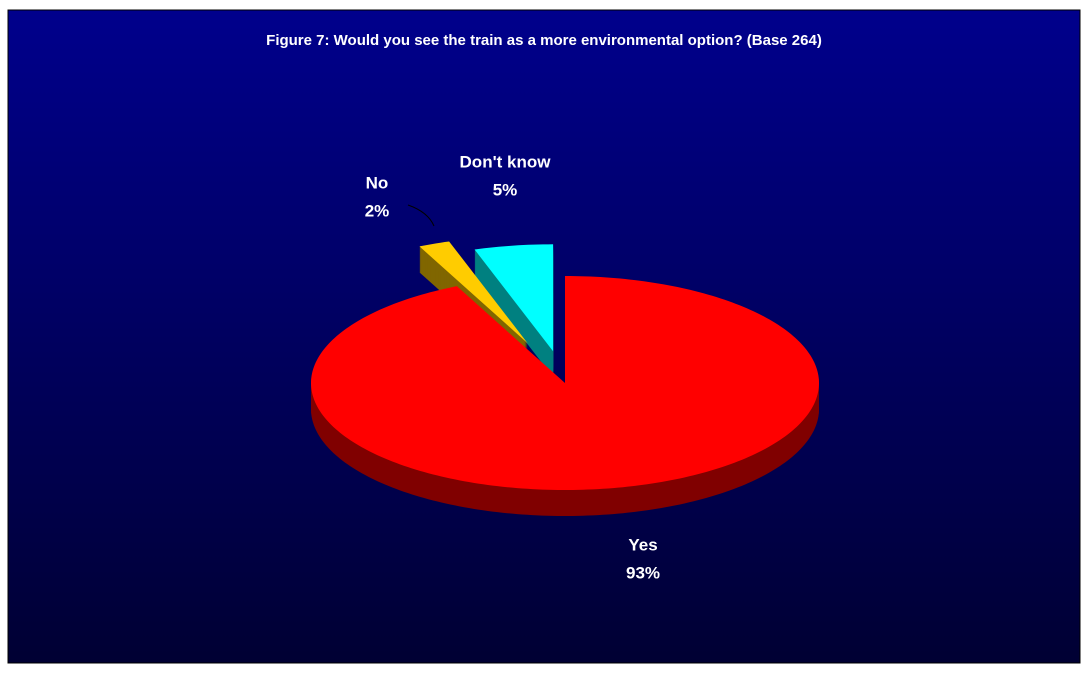  What do you see at coordinates (377, 210) in the screenshot?
I see `slice-label-value: 2%` at bounding box center [377, 210].